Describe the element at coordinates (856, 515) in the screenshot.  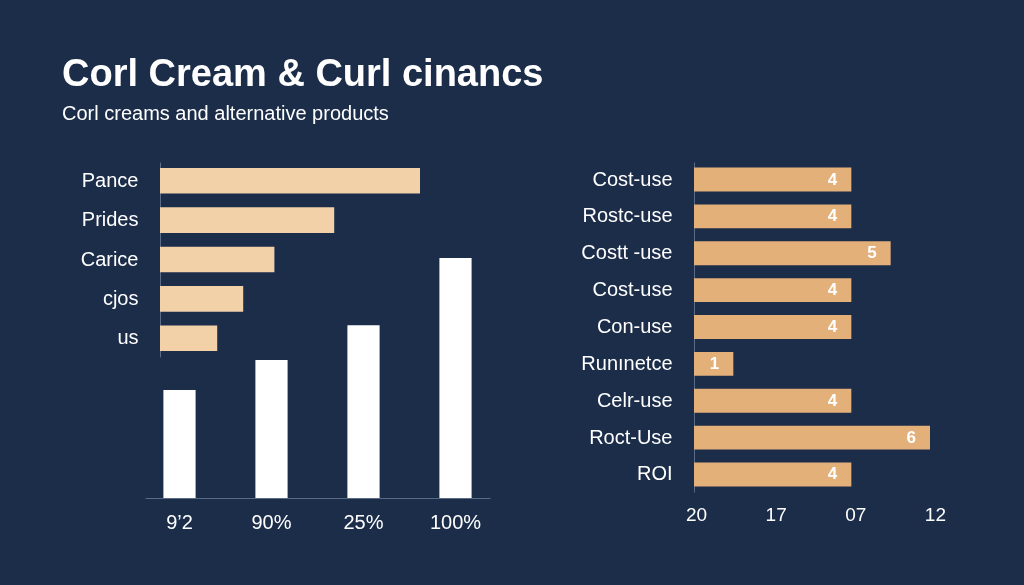
I see `text: 07` at that location.